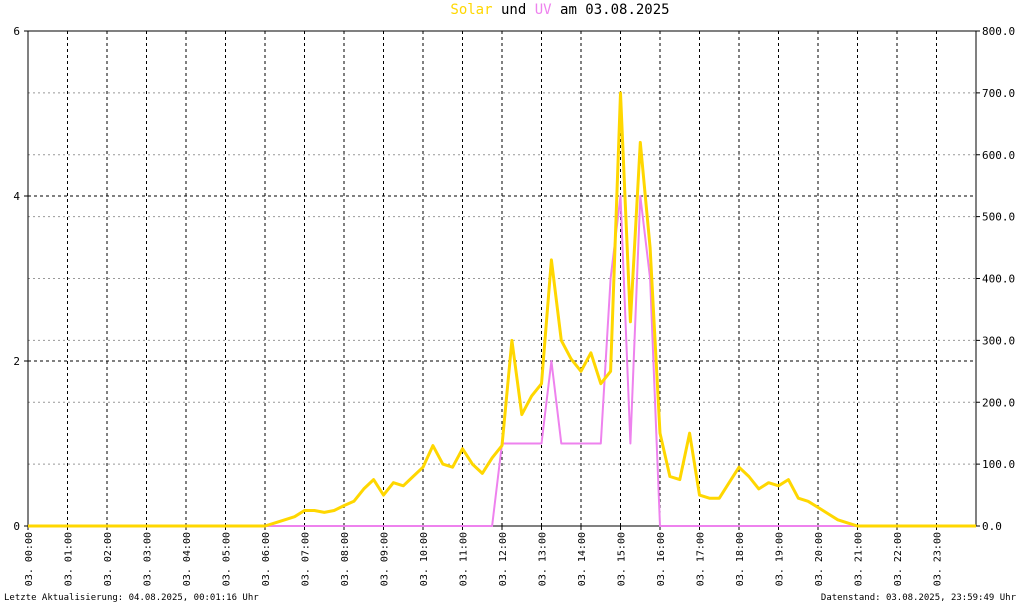 The width and height of the screenshot is (1020, 606). What do you see at coordinates (345, 559) in the screenshot?
I see `x-tick-label: 03. 08:00` at bounding box center [345, 559].